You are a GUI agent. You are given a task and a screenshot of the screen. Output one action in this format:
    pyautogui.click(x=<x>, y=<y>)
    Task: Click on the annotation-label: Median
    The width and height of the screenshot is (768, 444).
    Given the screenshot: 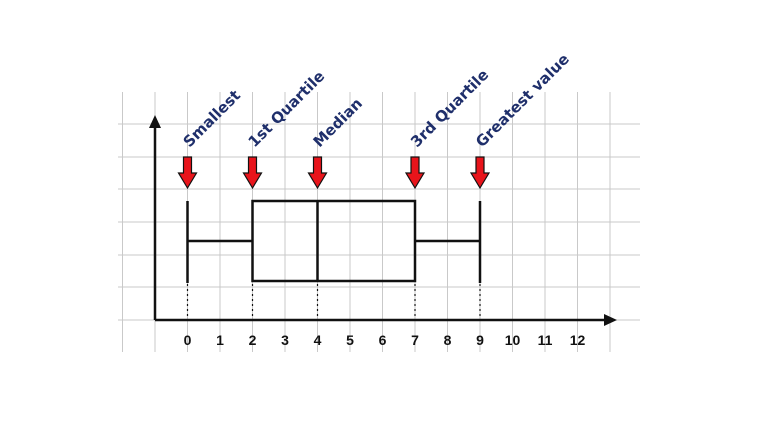 What is the action you would take?
    pyautogui.click(x=338, y=122)
    